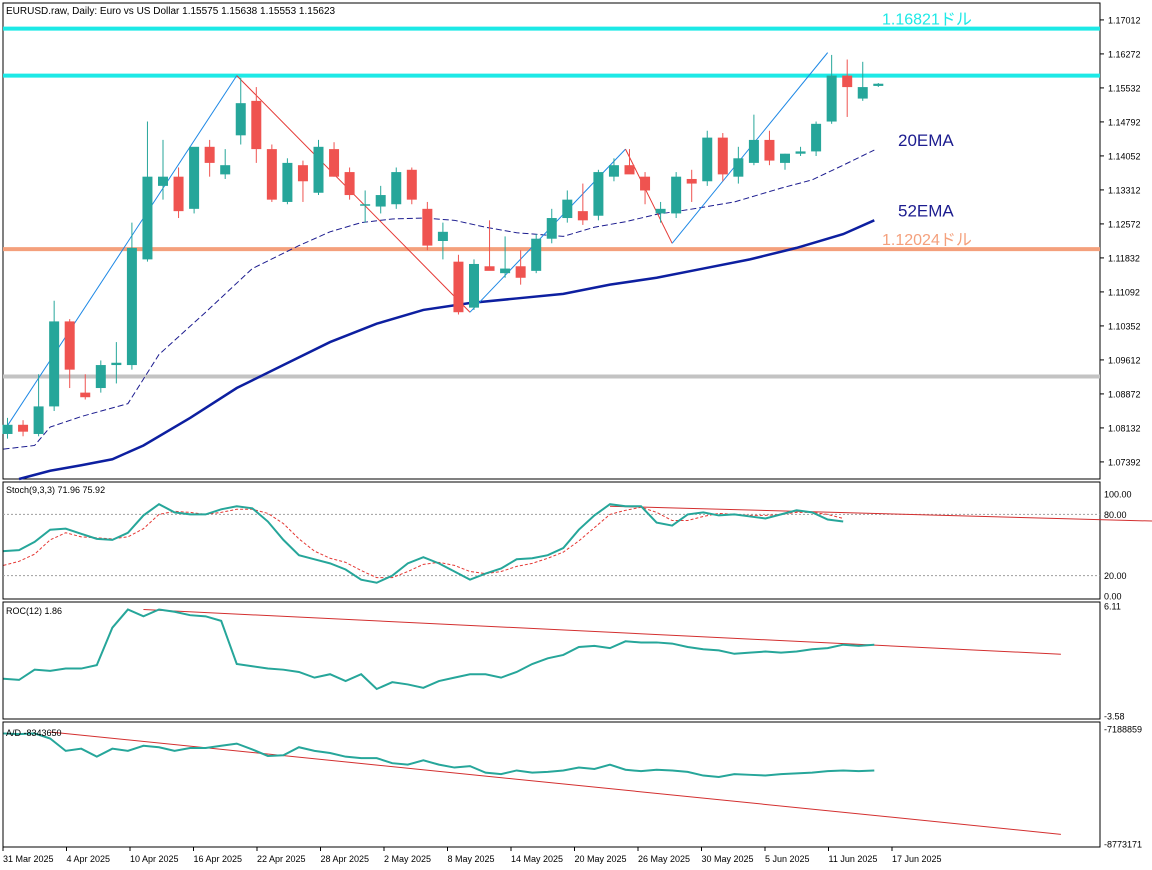 This screenshot has width=1152, height=870. I want to click on stoch-tick-label-3: 0.00, so click(1113, 597).